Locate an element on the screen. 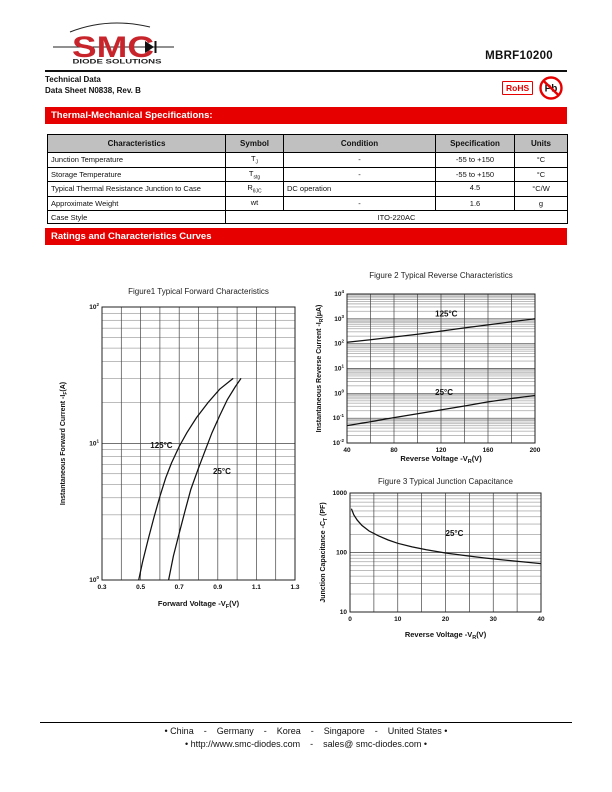 This screenshot has height=792, width=612. col-header-specification: Specification is located at coordinates (475, 143).